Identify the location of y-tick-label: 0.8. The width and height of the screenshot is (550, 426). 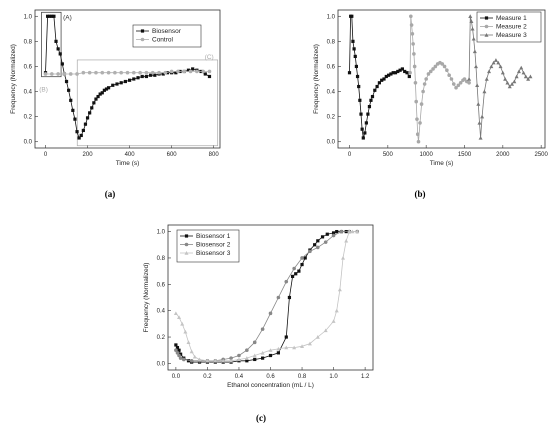
(331, 42).